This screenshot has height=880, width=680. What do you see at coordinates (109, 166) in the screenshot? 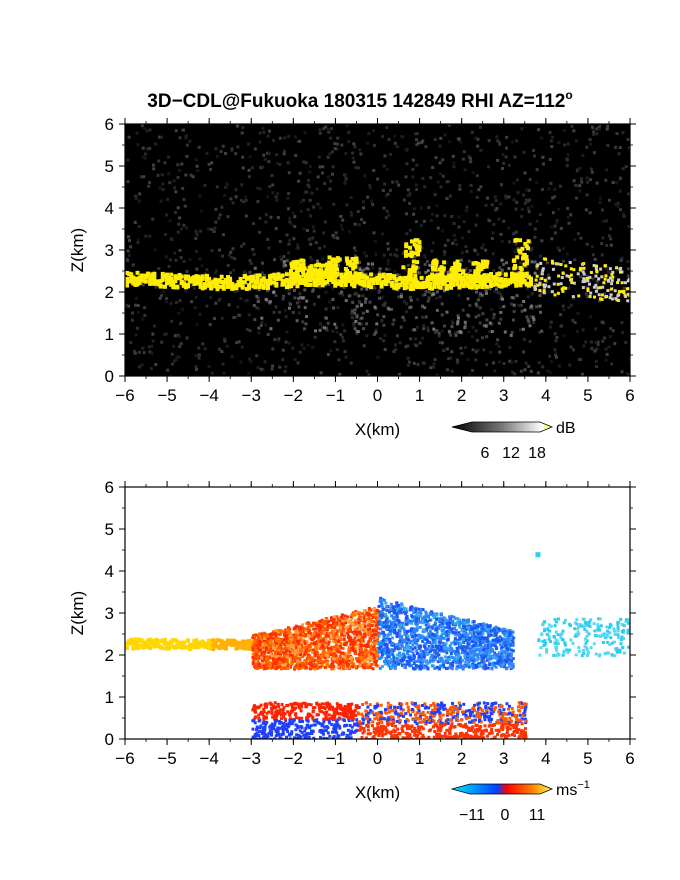
I see `reflectivity-ytick-label: 5` at bounding box center [109, 166].